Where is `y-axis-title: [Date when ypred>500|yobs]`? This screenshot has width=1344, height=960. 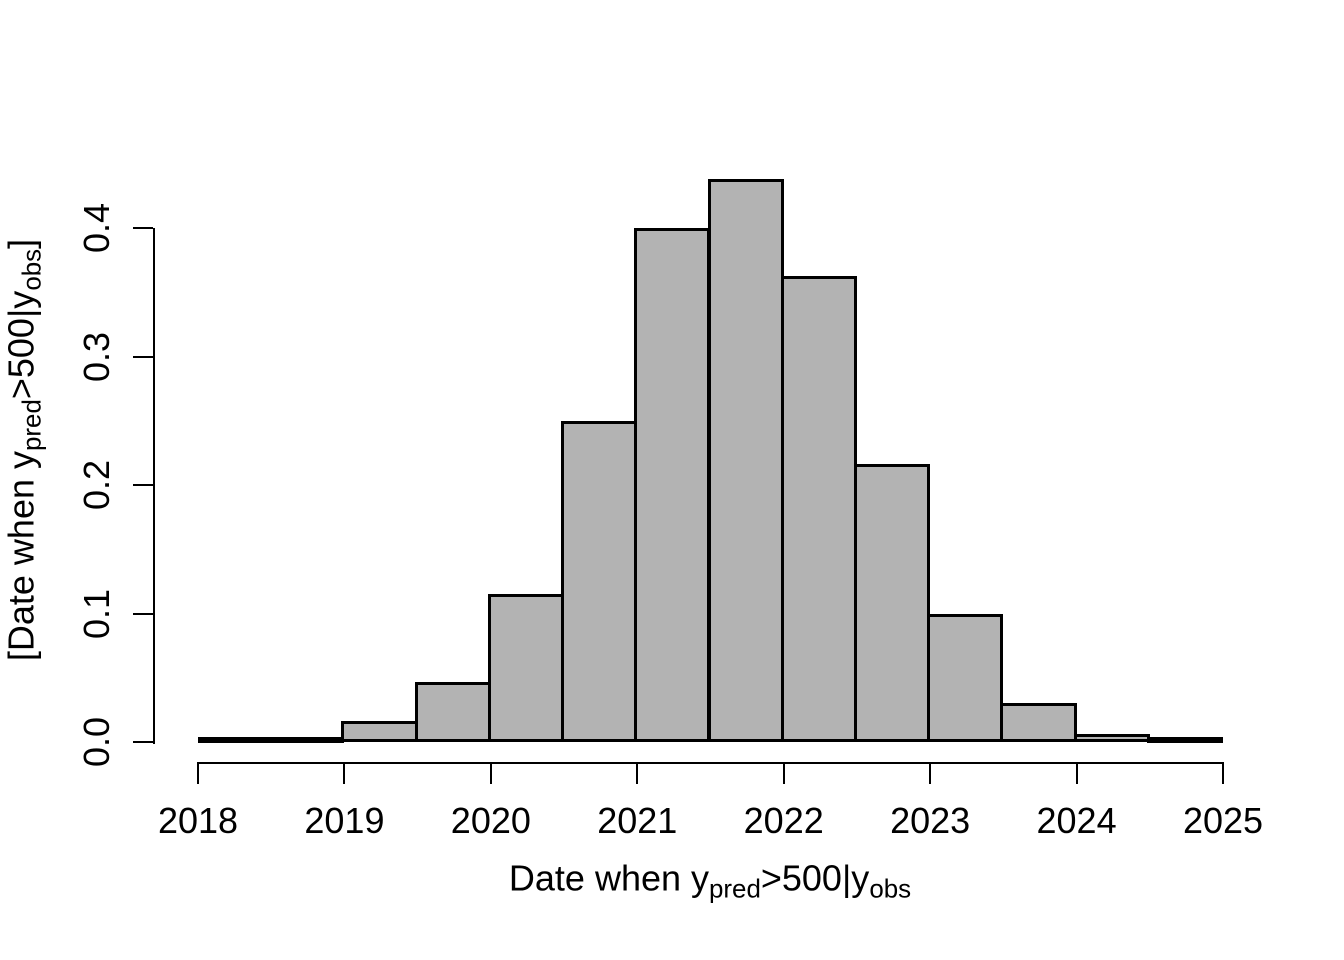 y-axis-title: [Date when ypred>500|yobs] is located at coordinates (26, 450).